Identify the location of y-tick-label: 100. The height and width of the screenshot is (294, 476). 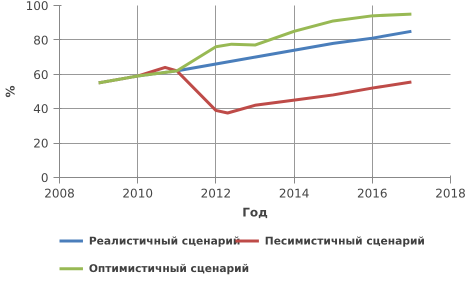
(37, 6).